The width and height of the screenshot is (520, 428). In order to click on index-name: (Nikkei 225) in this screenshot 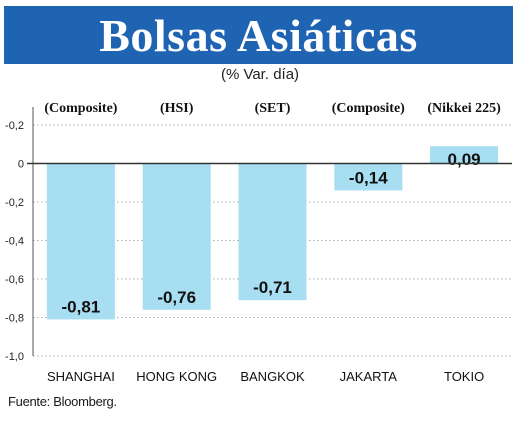, I will do `click(464, 108)`.